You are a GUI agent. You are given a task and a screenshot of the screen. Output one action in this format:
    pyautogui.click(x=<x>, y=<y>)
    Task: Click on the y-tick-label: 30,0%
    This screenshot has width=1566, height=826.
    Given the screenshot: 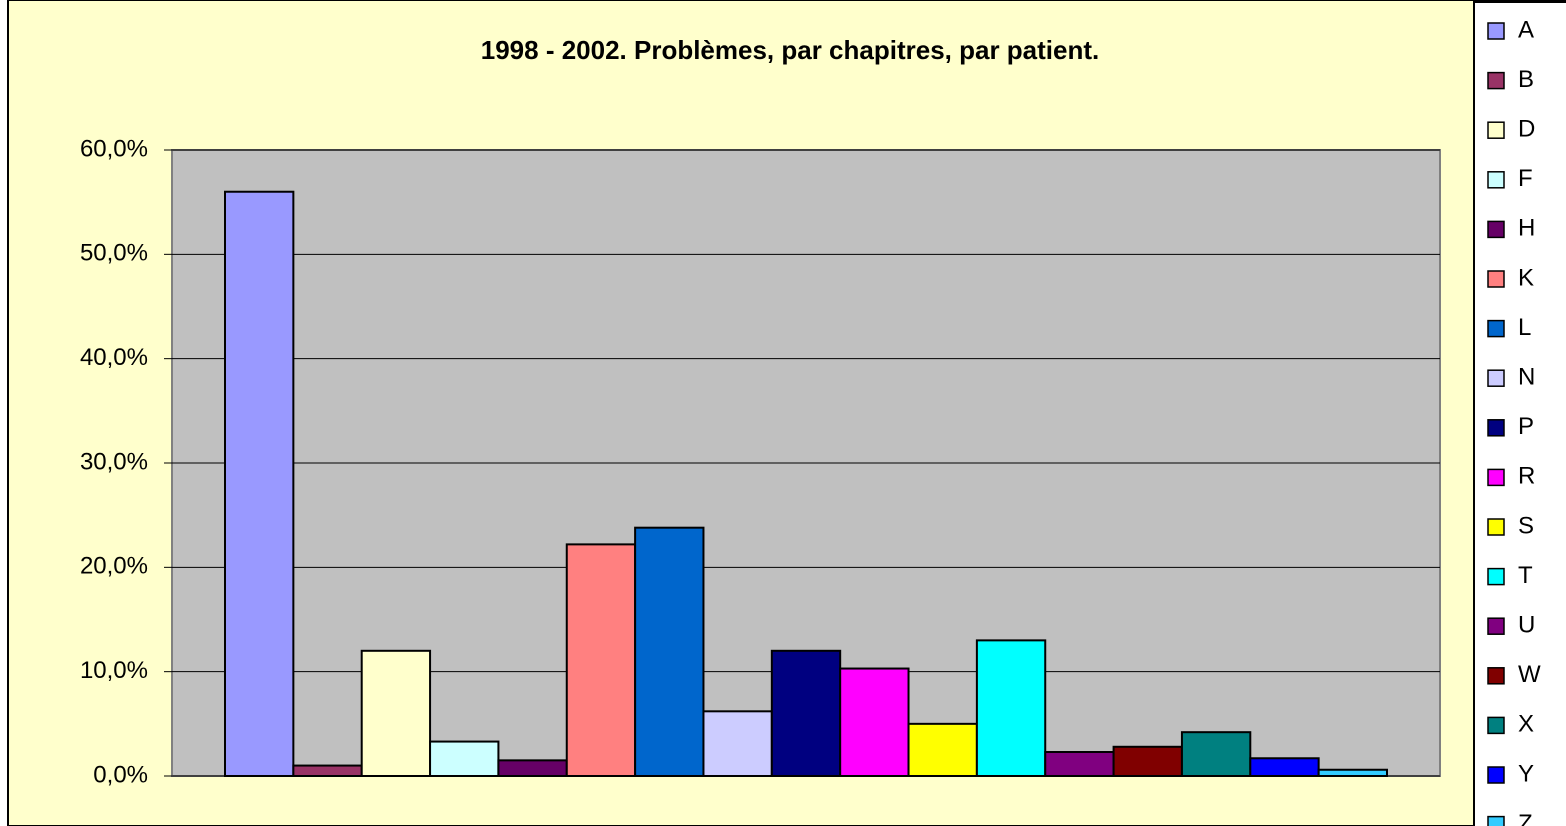 What is the action you would take?
    pyautogui.click(x=114, y=461)
    